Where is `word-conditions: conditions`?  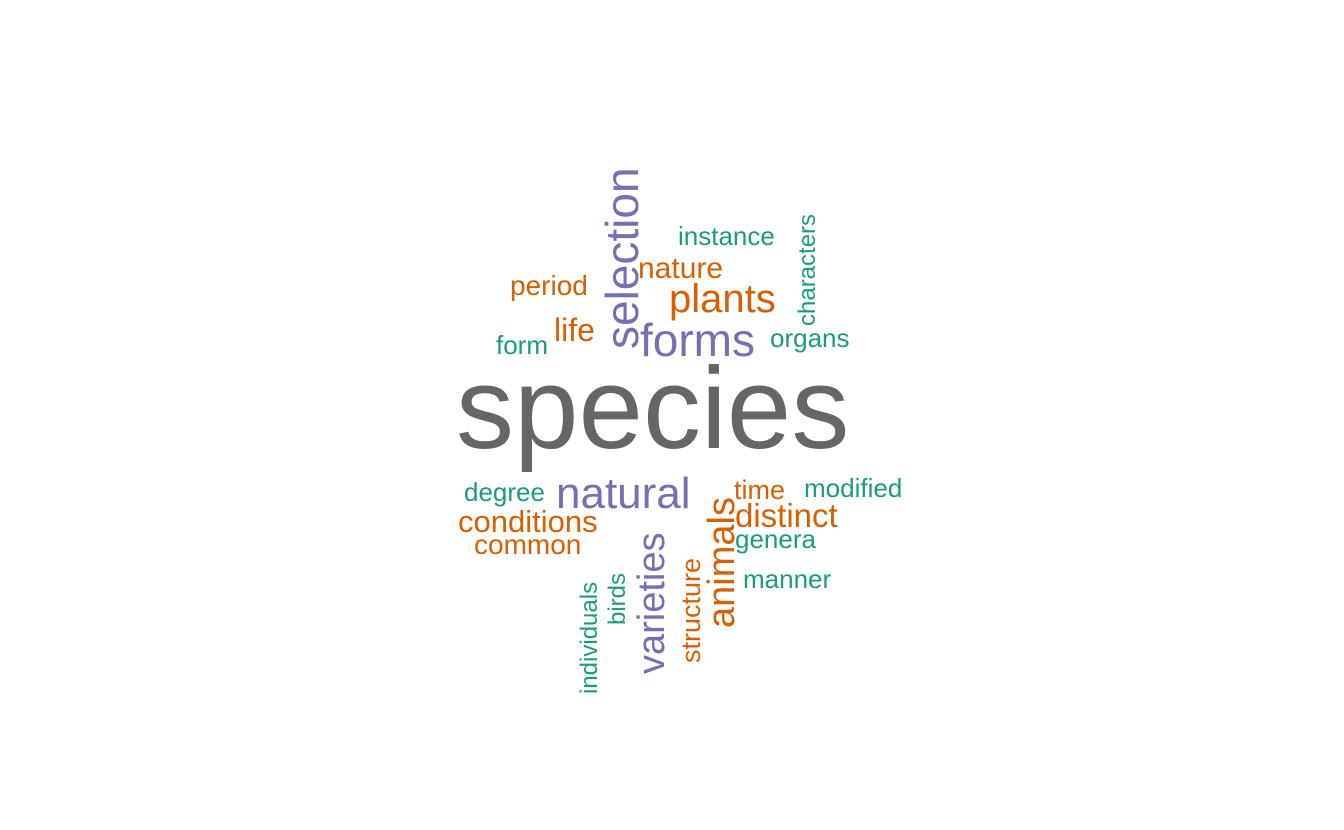 word-conditions: conditions is located at coordinates (528, 521).